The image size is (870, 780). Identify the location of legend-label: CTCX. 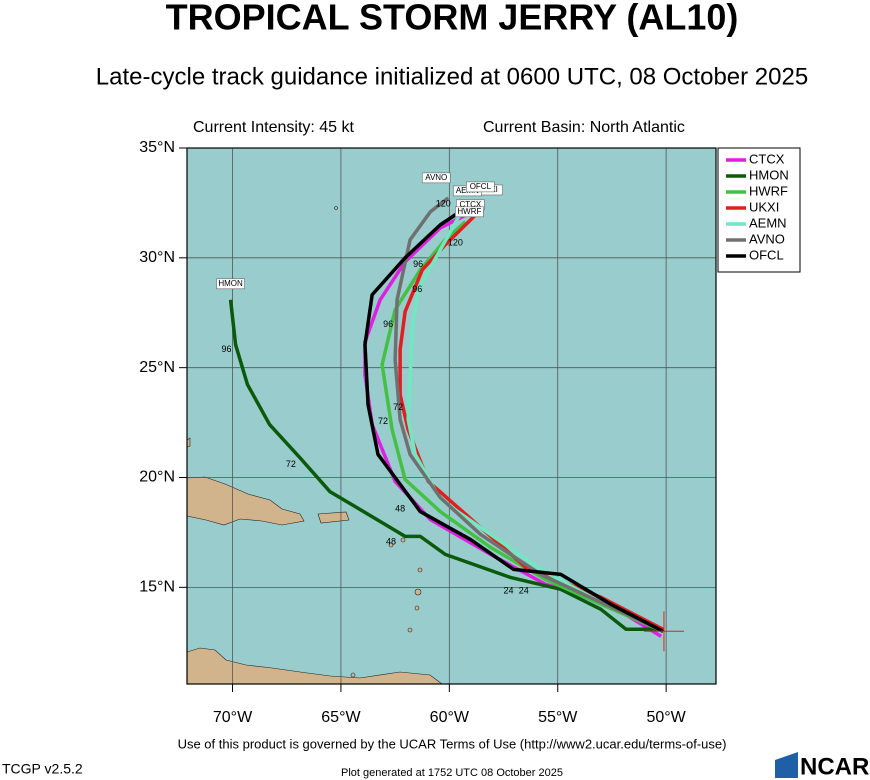
(767, 158).